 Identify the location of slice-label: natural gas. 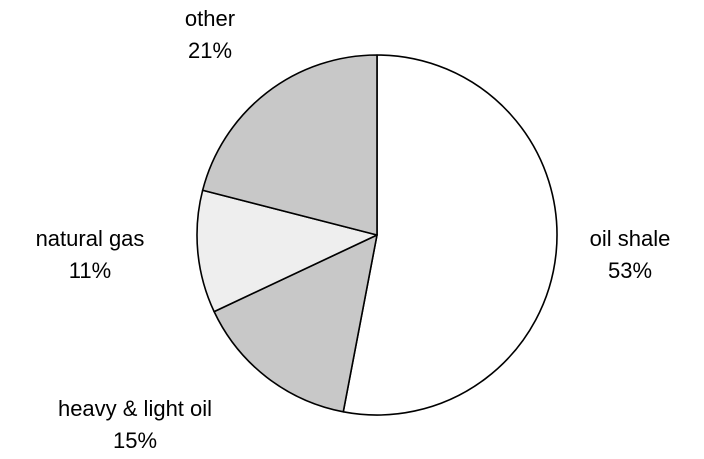
(90, 238).